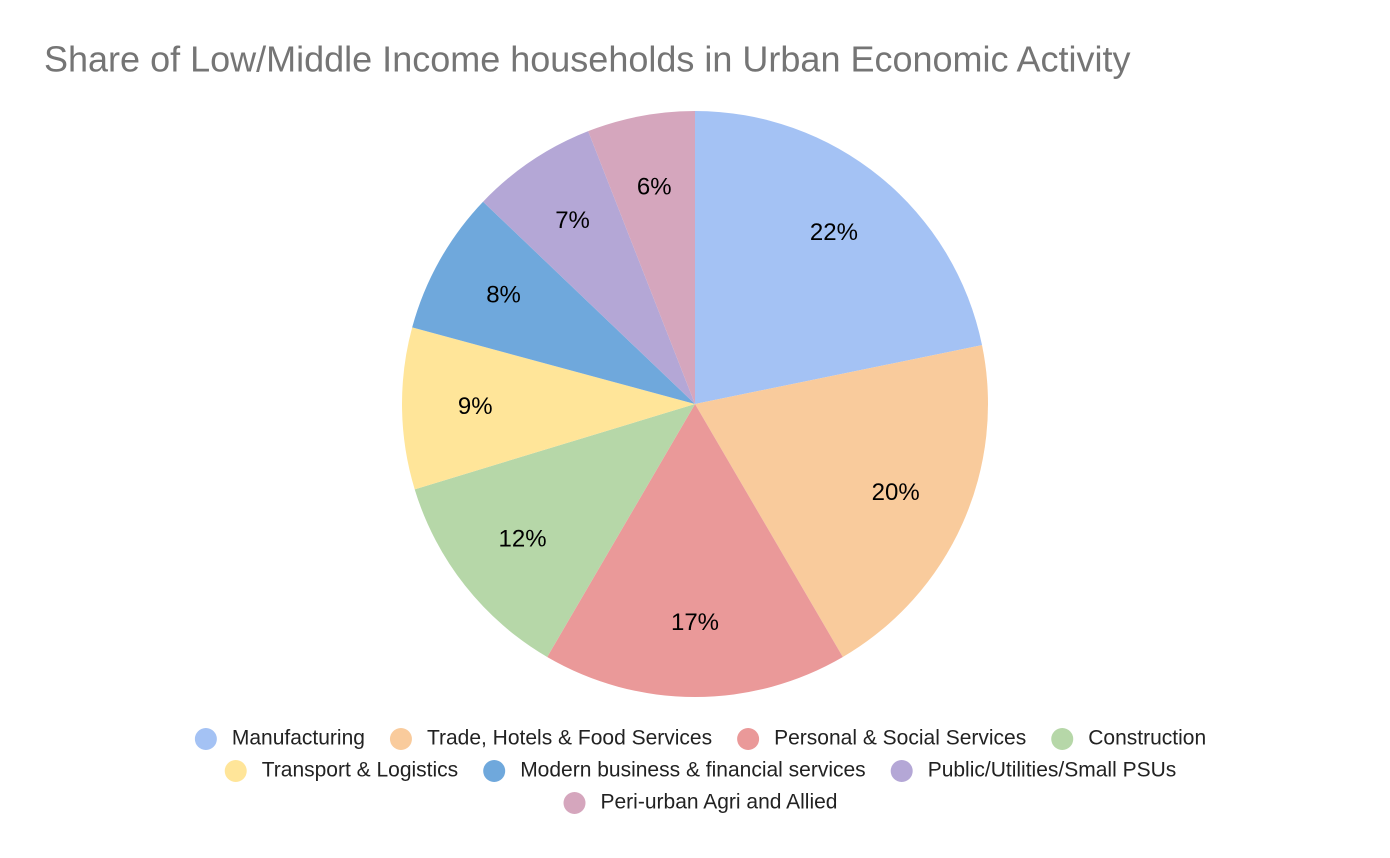 The width and height of the screenshot is (1390, 858). Describe the element at coordinates (900, 738) in the screenshot. I see `legend-label: Personal & Social Services` at that location.